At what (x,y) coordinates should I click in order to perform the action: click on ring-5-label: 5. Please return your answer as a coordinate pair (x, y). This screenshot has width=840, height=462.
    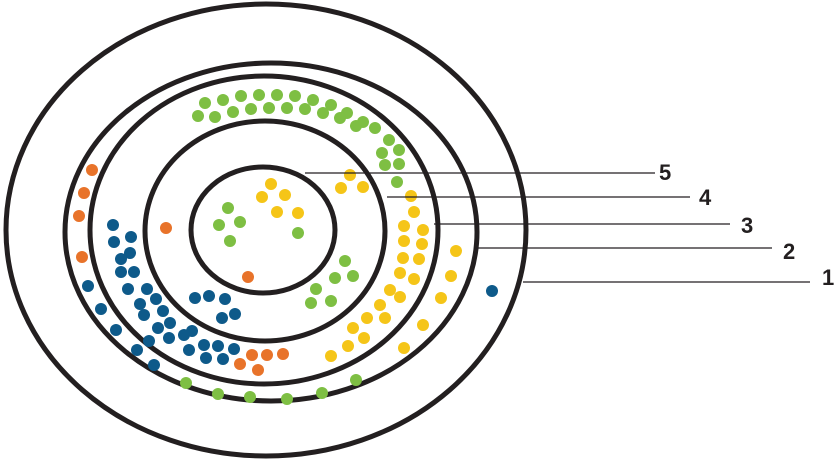
    Looking at the image, I should click on (665, 172).